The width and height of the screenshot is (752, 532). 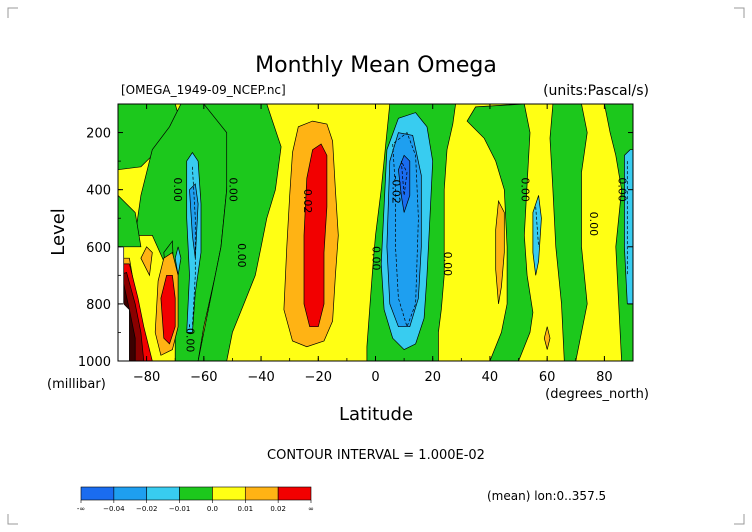 What do you see at coordinates (318, 377) in the screenshot?
I see `x-tick-label: −20` at bounding box center [318, 377].